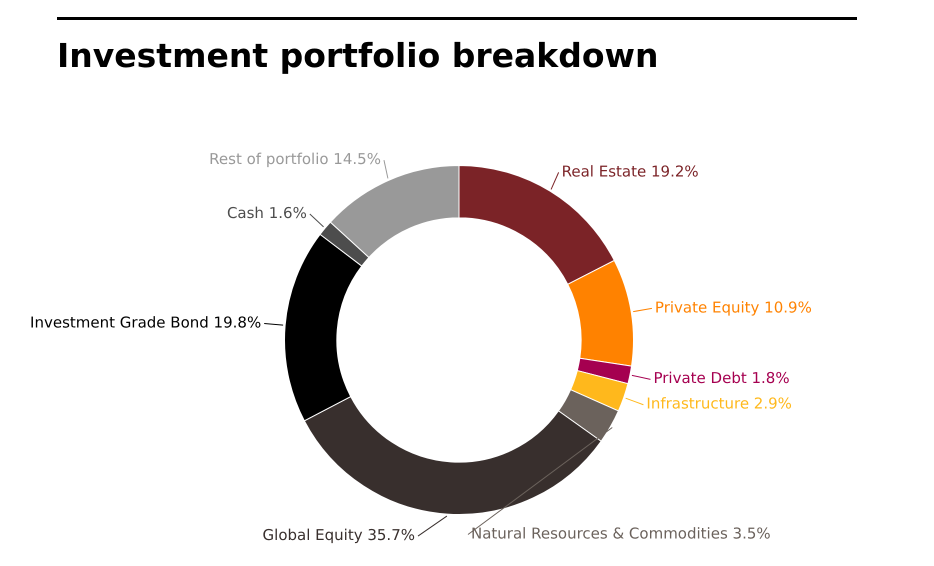 This screenshot has width=934, height=566. Describe the element at coordinates (621, 533) in the screenshot. I see `slice-label: Natural Resources & Commodities 3.5%` at that location.